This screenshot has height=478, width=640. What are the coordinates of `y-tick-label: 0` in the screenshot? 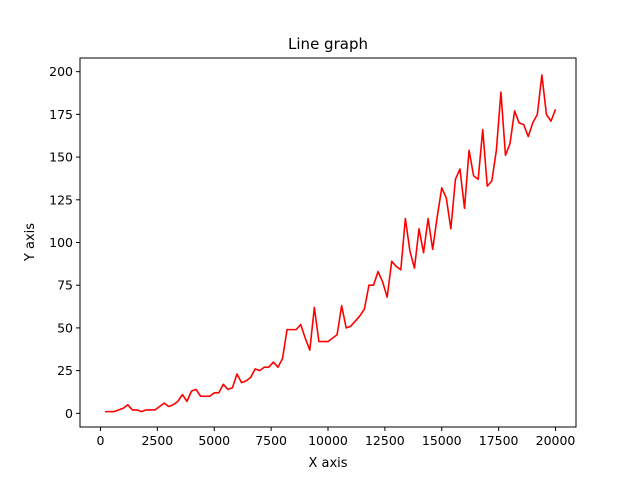 It's located at (69, 413).